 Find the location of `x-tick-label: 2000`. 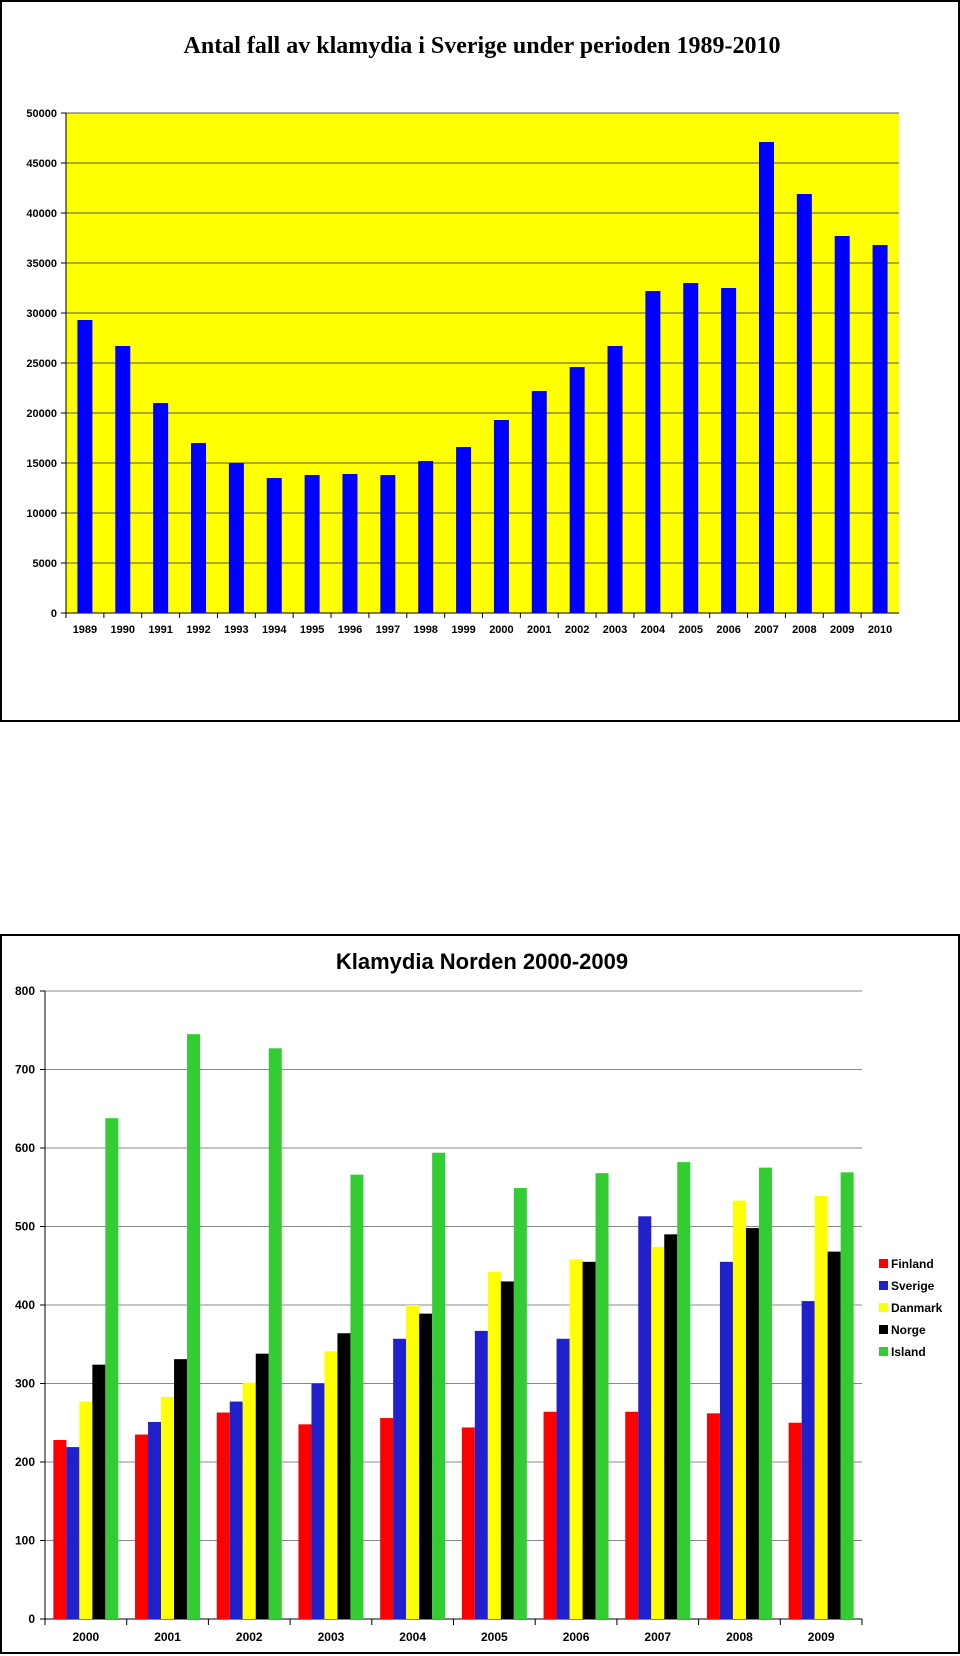

x-tick-label: 2000 is located at coordinates (501, 630).